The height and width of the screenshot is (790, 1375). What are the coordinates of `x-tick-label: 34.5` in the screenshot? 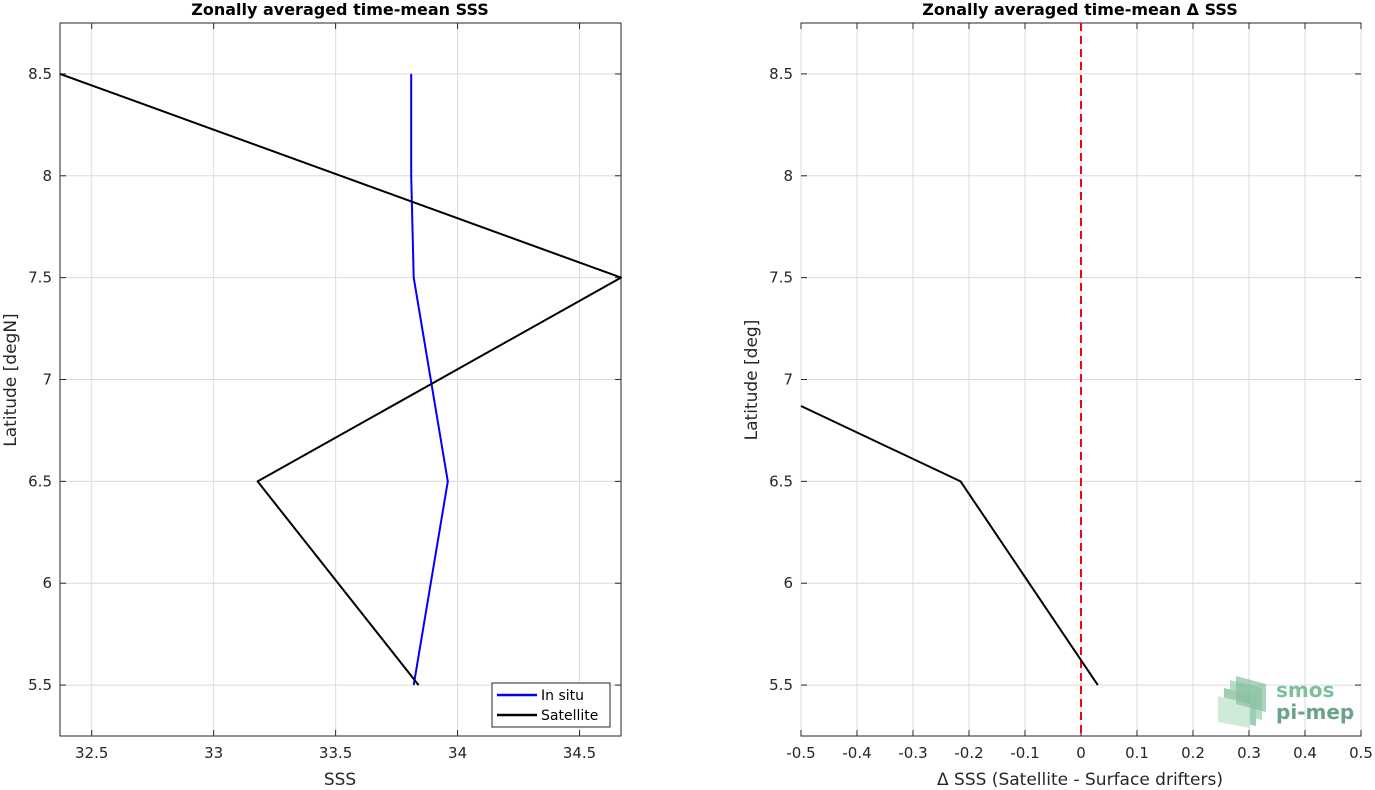 It's located at (579, 753).